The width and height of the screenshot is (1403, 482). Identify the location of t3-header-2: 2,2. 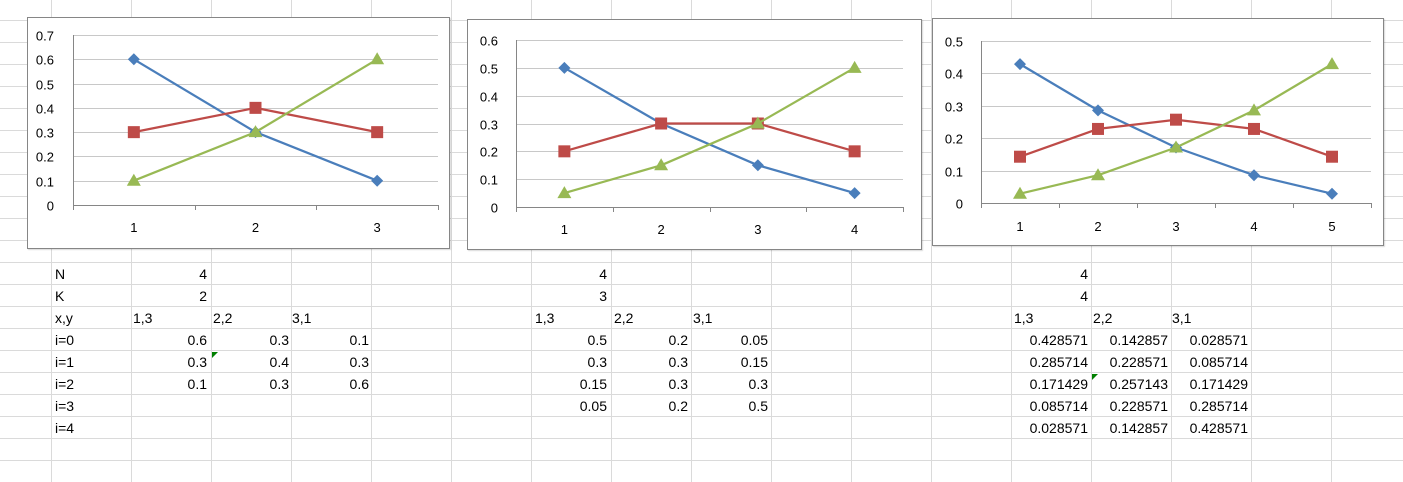
(1103, 318).